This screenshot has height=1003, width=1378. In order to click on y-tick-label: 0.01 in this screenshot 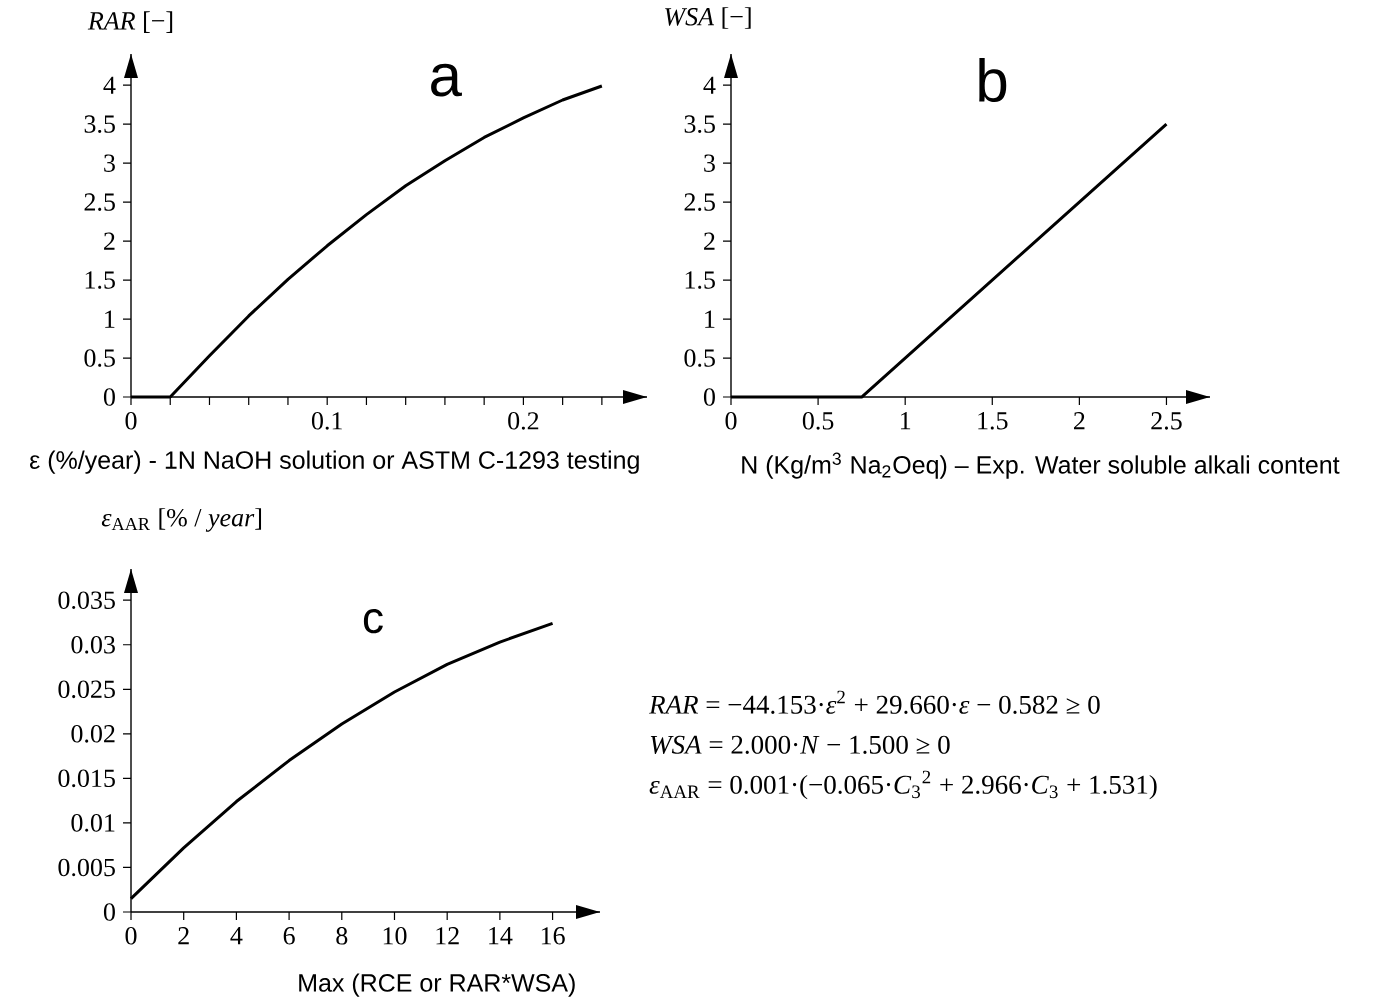, I will do `click(93, 823)`.